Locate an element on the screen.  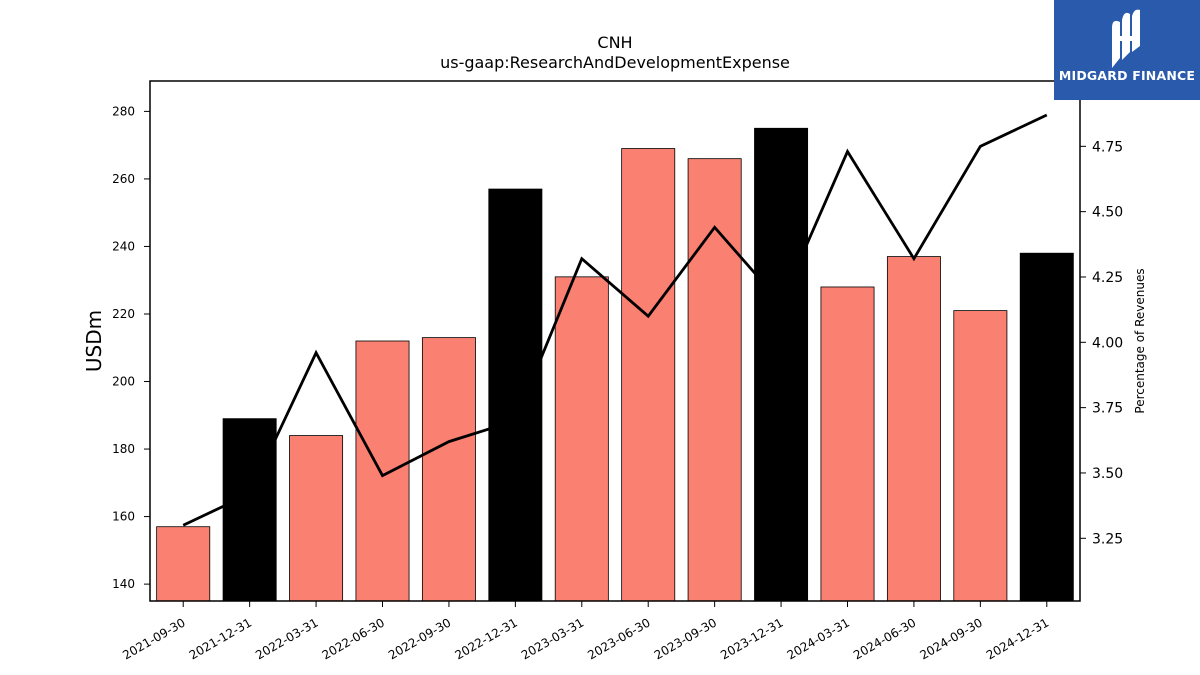
x-tick-label: 2021-12-31 is located at coordinates (220, 638).